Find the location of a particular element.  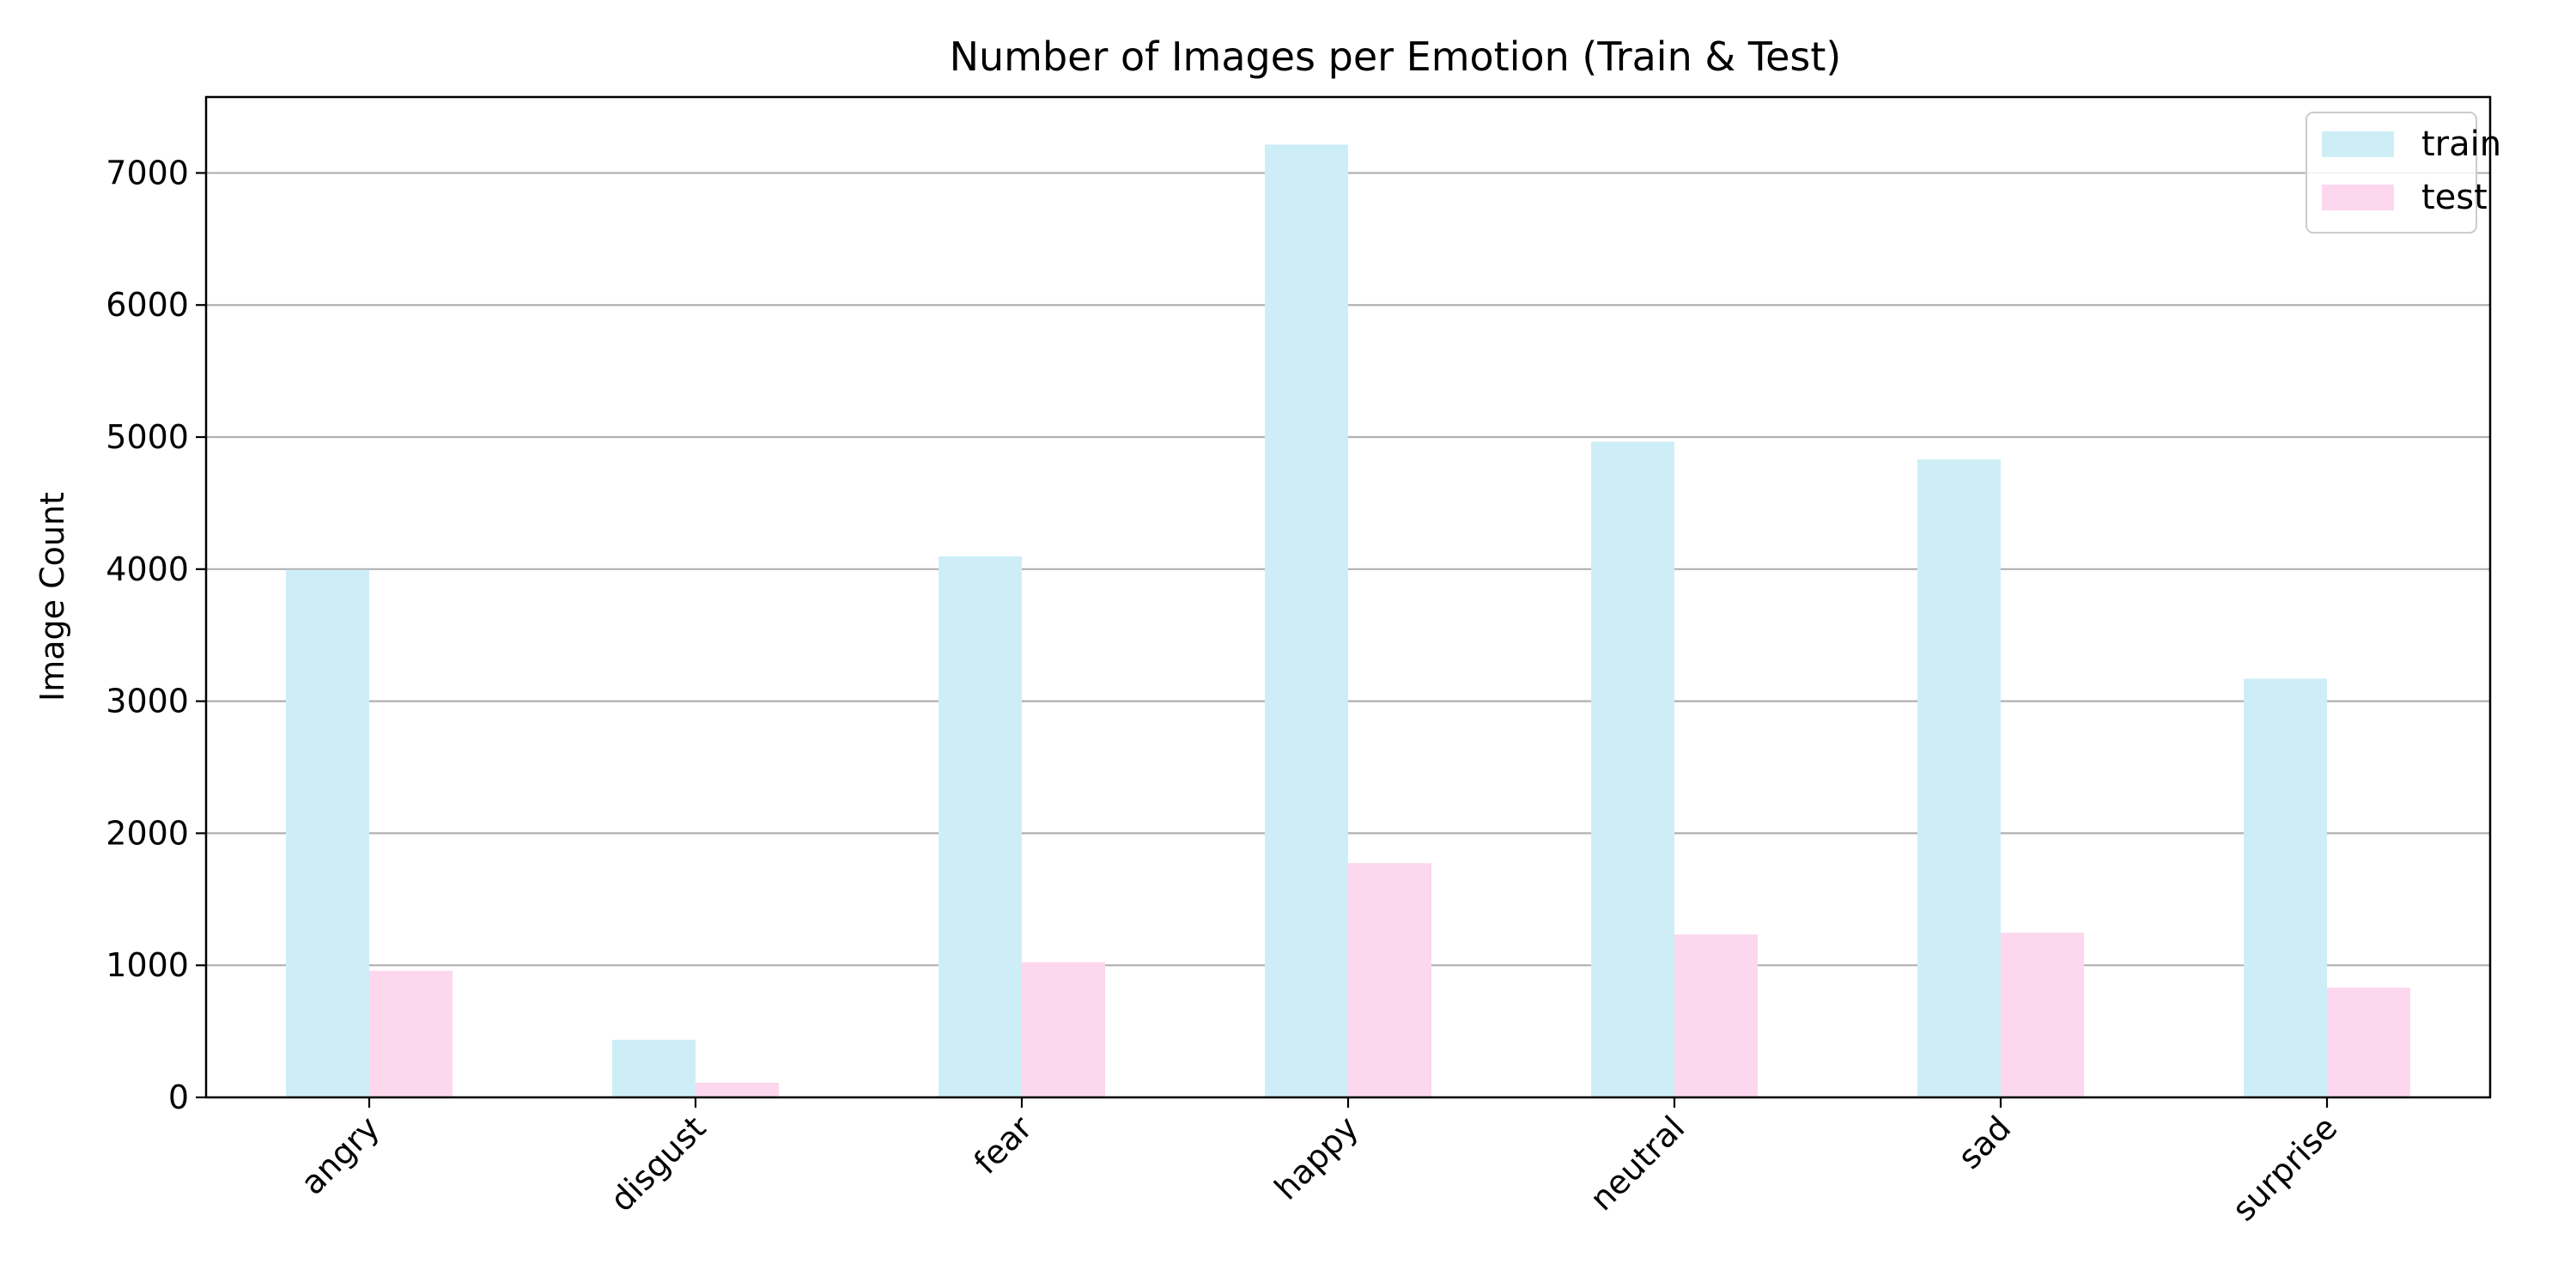

x-tick-label: happy is located at coordinates (1316, 1158).